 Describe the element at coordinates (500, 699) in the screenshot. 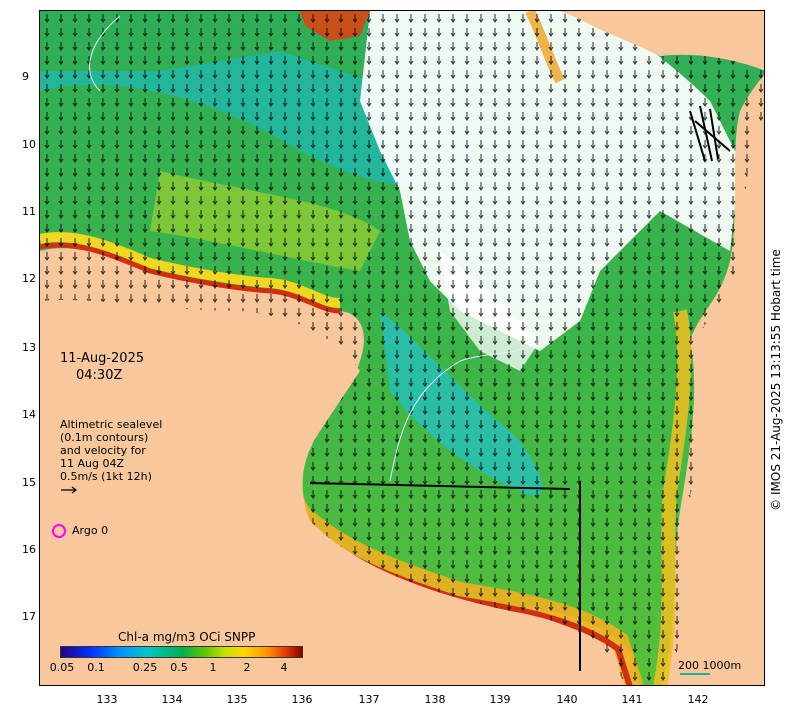

I see `x-tick-label: 139` at that location.